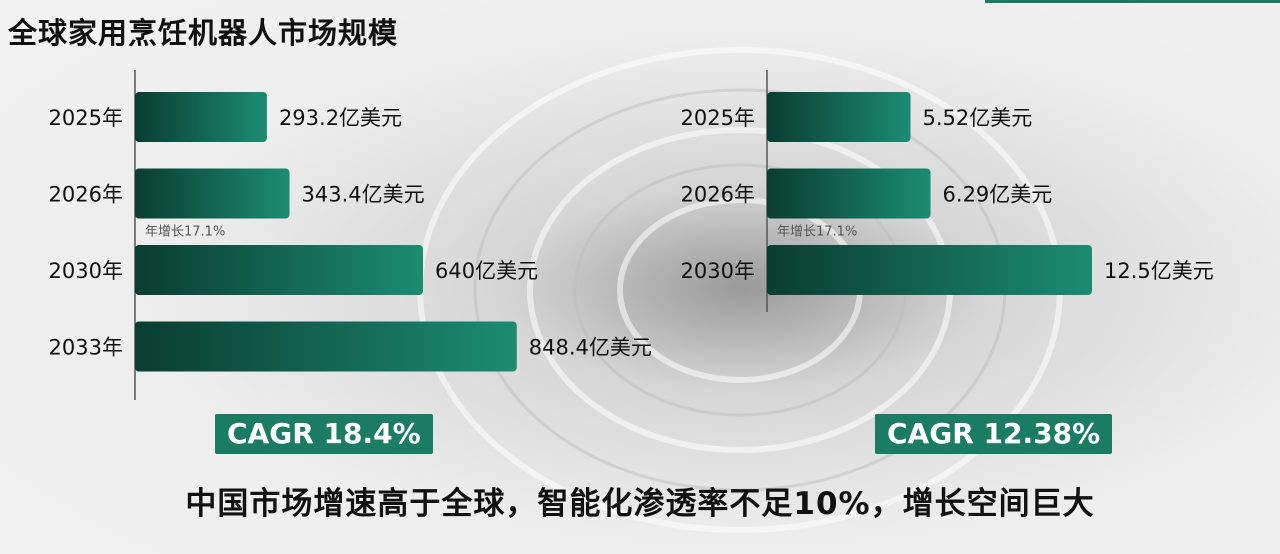 The height and width of the screenshot is (554, 1280). I want to click on conclusion-text: 中国市场增速高于全球，智能化渗透率不足10%，增长空间巨大, so click(640, 504).